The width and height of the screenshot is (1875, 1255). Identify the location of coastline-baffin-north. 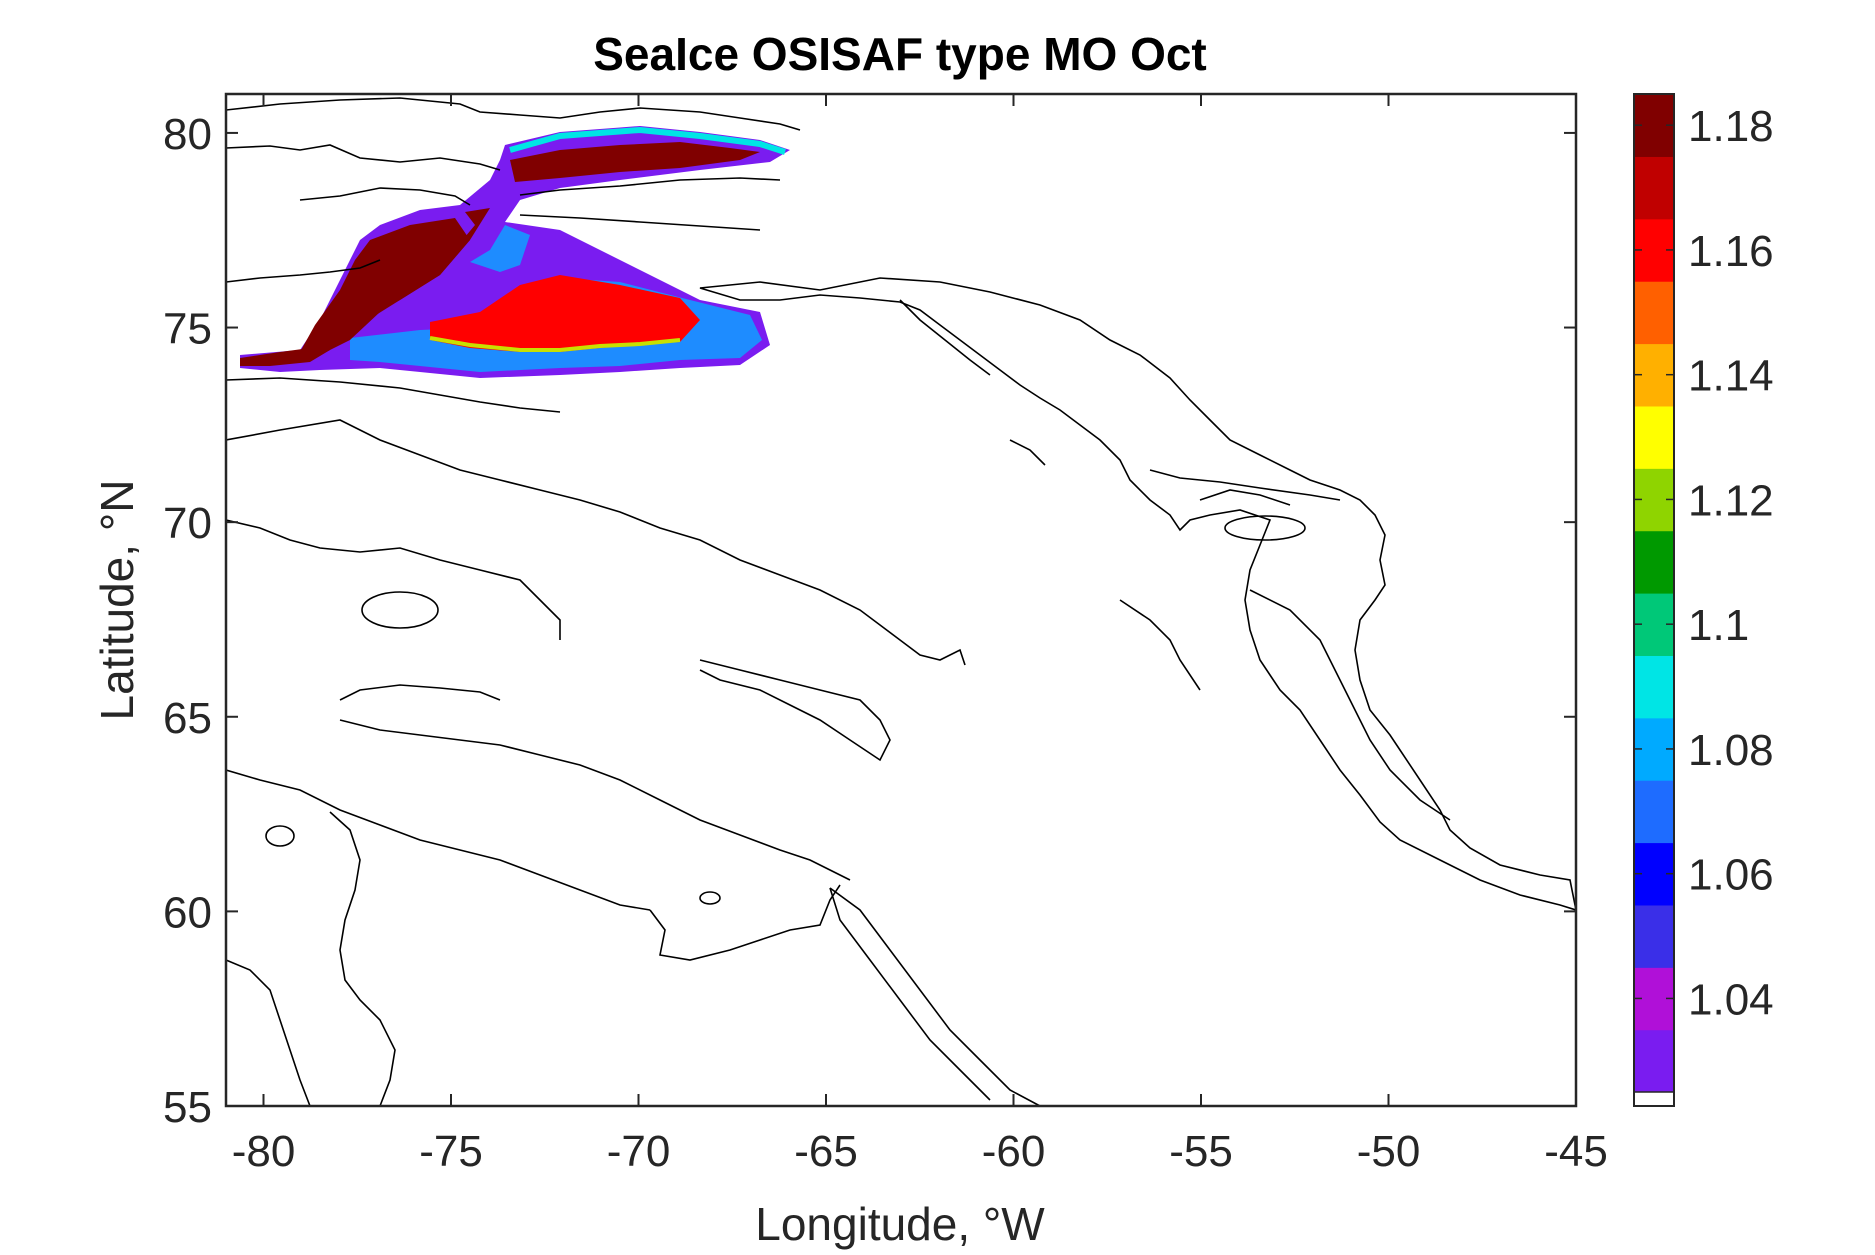
(596, 542).